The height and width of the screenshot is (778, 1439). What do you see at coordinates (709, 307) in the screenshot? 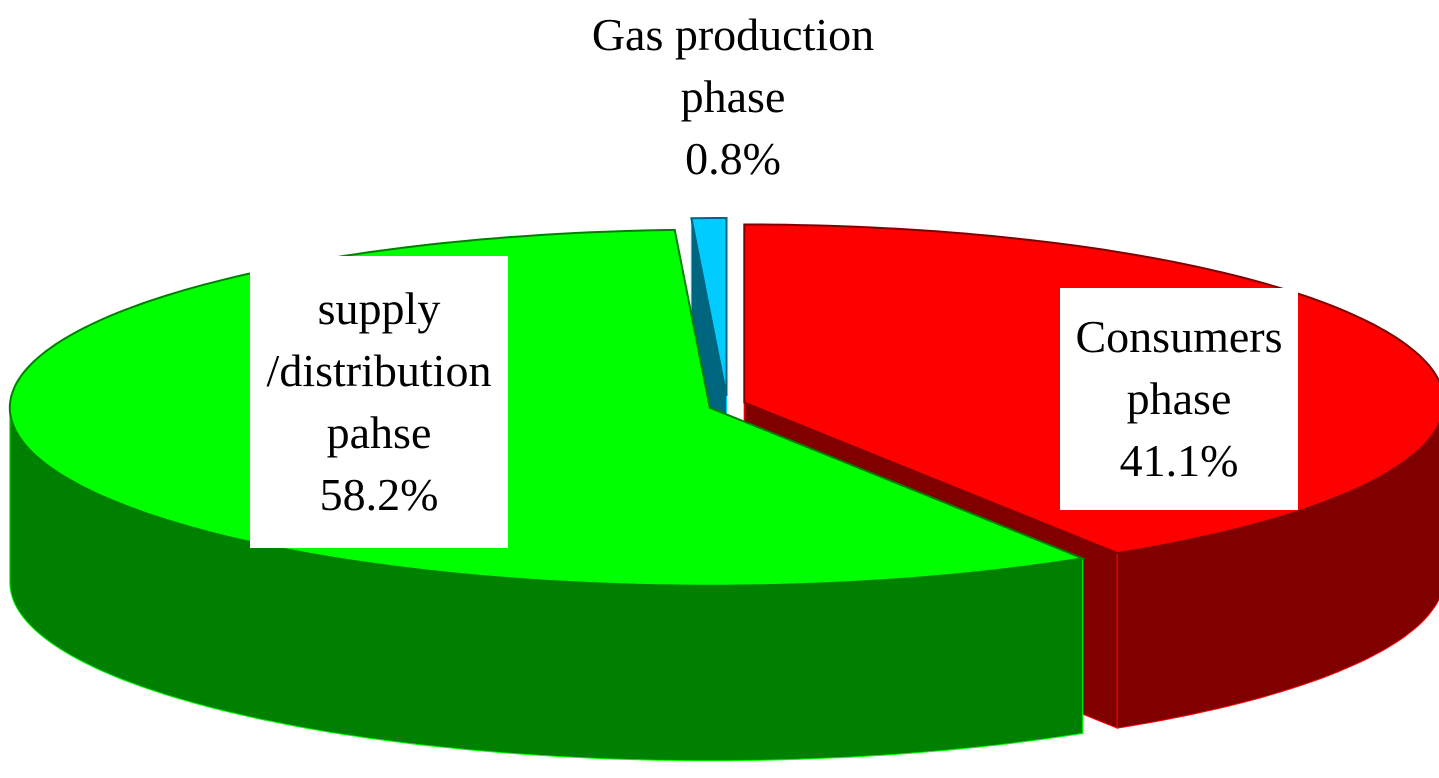
I see `slice` at bounding box center [709, 307].